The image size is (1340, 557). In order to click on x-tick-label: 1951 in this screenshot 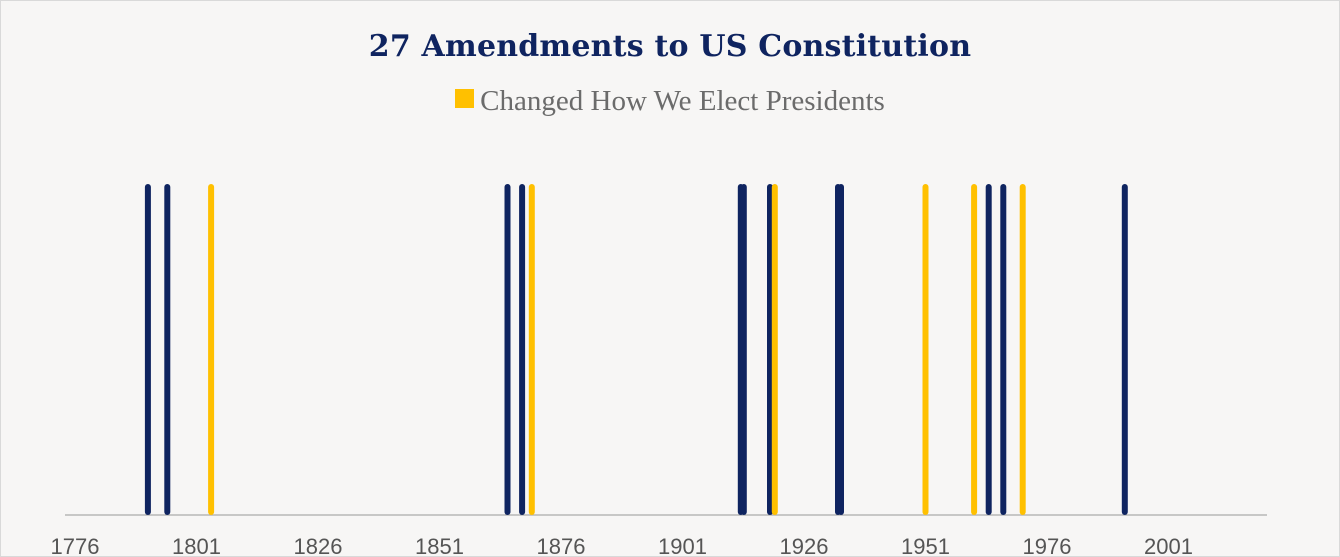, I will do `click(925, 545)`.